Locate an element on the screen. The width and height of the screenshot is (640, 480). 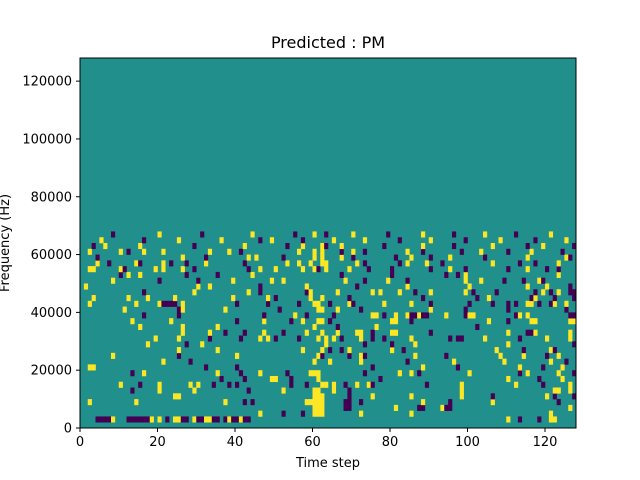
y-tick-label: 120000 is located at coordinates (47, 82).